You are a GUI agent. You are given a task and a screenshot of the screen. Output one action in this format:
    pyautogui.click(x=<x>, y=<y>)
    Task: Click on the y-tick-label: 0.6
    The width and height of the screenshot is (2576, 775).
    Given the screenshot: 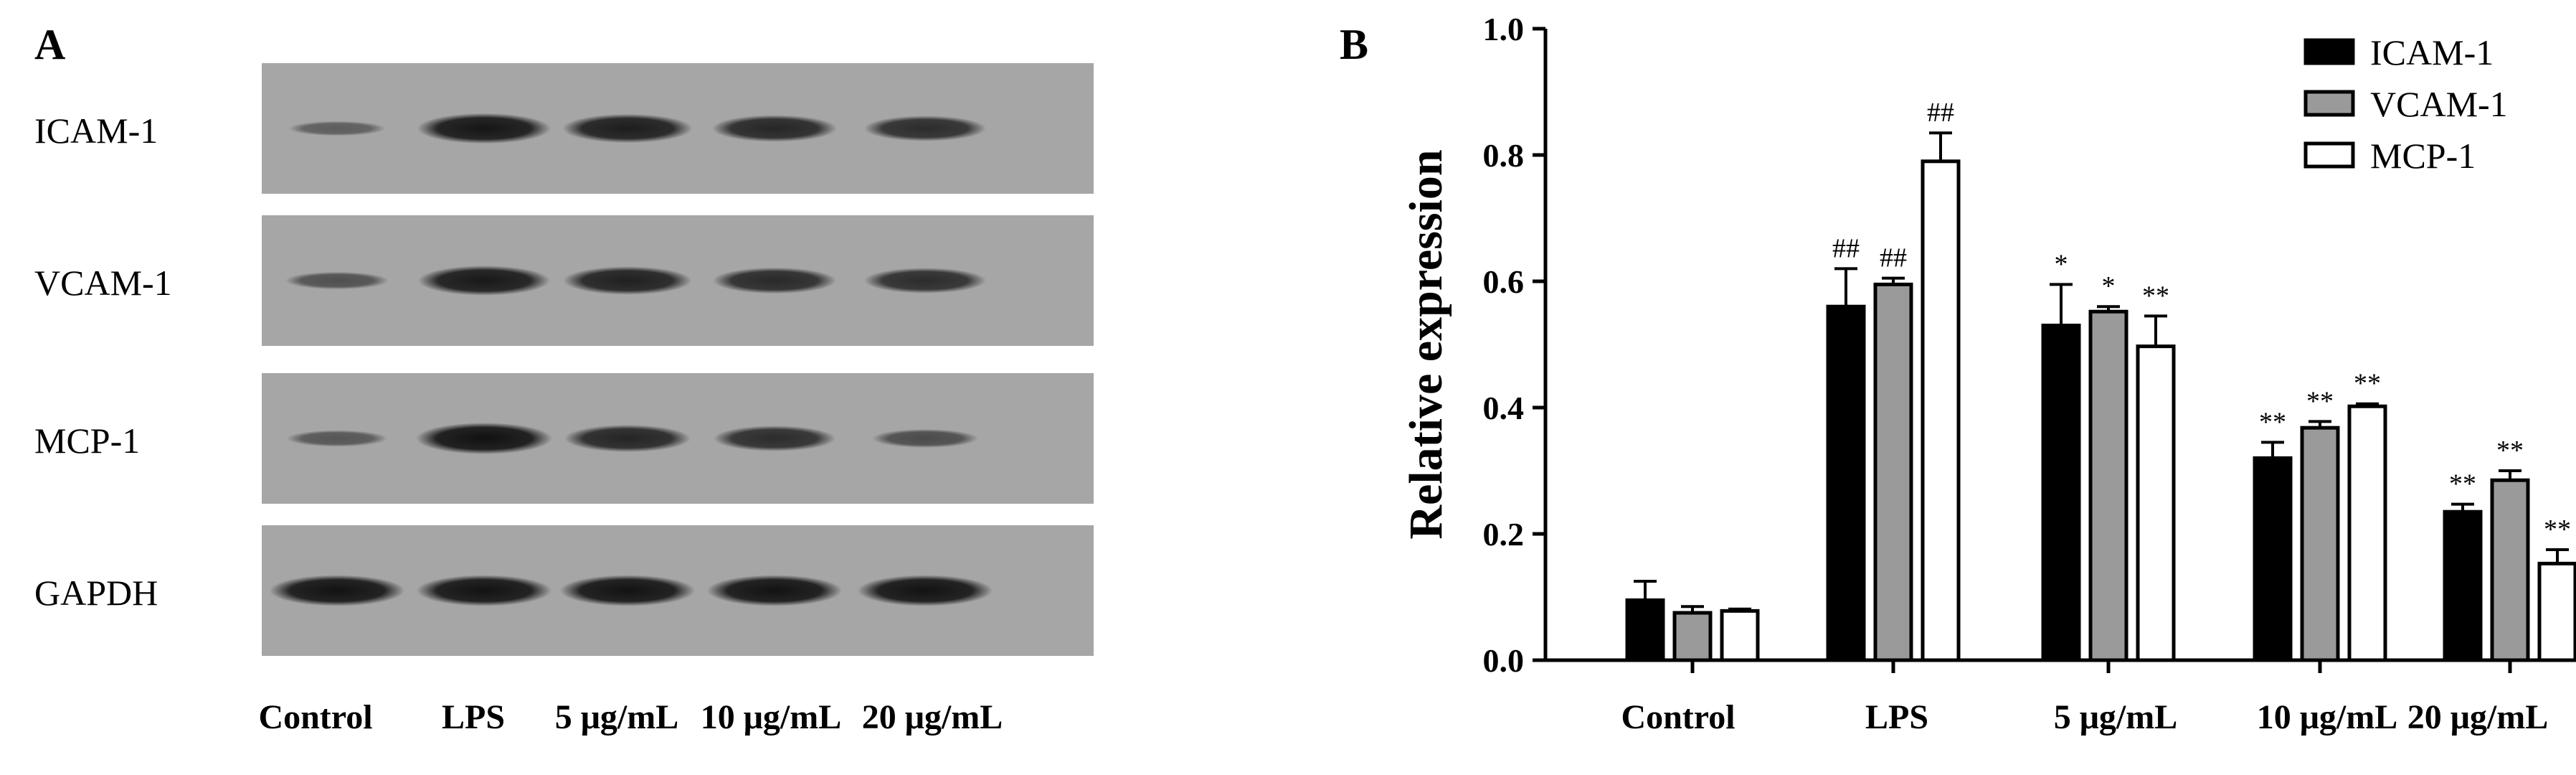 What is the action you would take?
    pyautogui.click(x=1504, y=281)
    